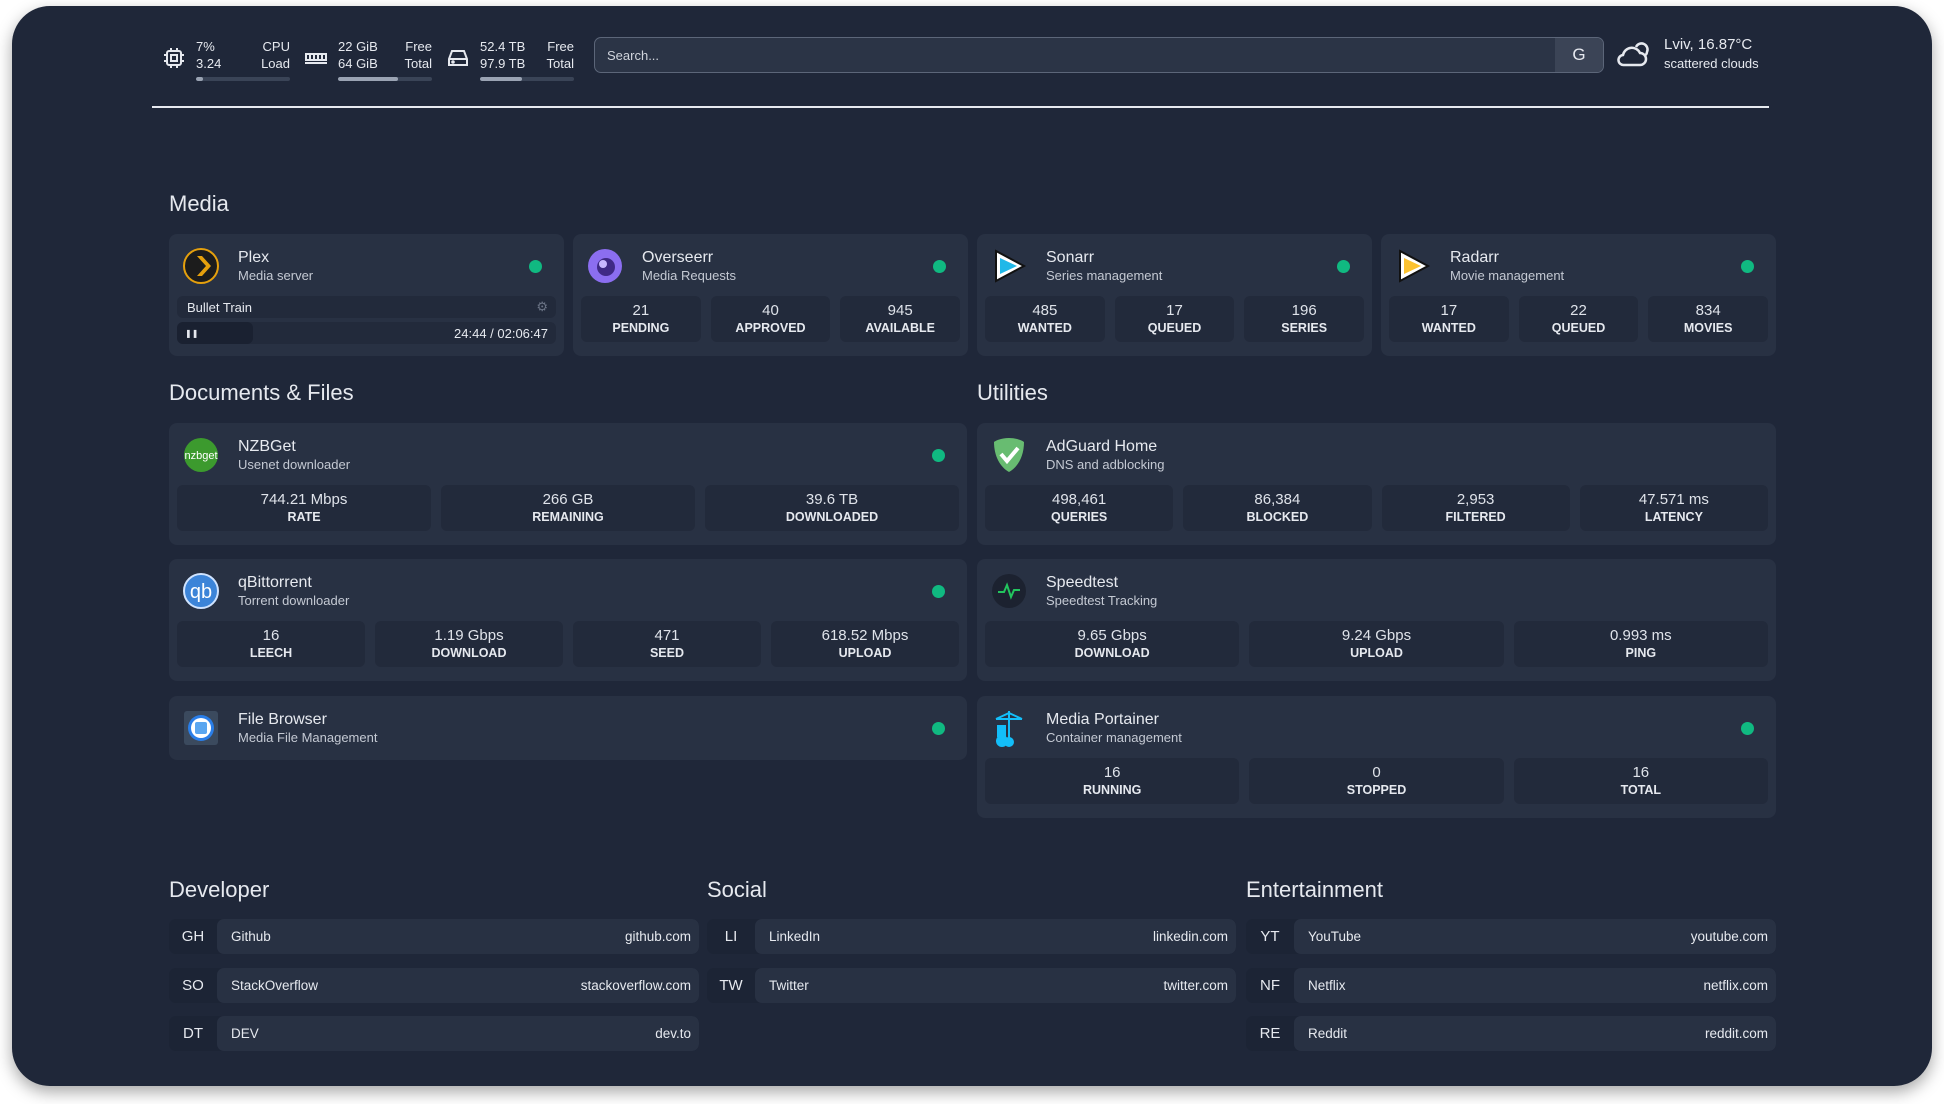 Image resolution: width=1944 pixels, height=1104 pixels. What do you see at coordinates (737, 889) in the screenshot?
I see `section-title-social: Social` at bounding box center [737, 889].